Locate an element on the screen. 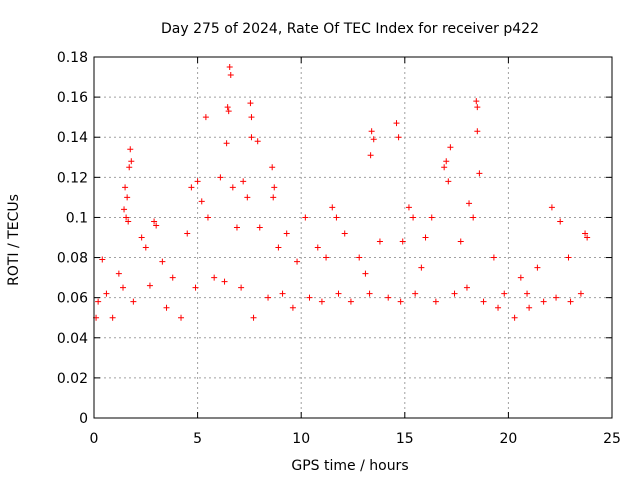 This screenshot has height=480, width=640. y-tick-label: 0.16 is located at coordinates (72, 98).